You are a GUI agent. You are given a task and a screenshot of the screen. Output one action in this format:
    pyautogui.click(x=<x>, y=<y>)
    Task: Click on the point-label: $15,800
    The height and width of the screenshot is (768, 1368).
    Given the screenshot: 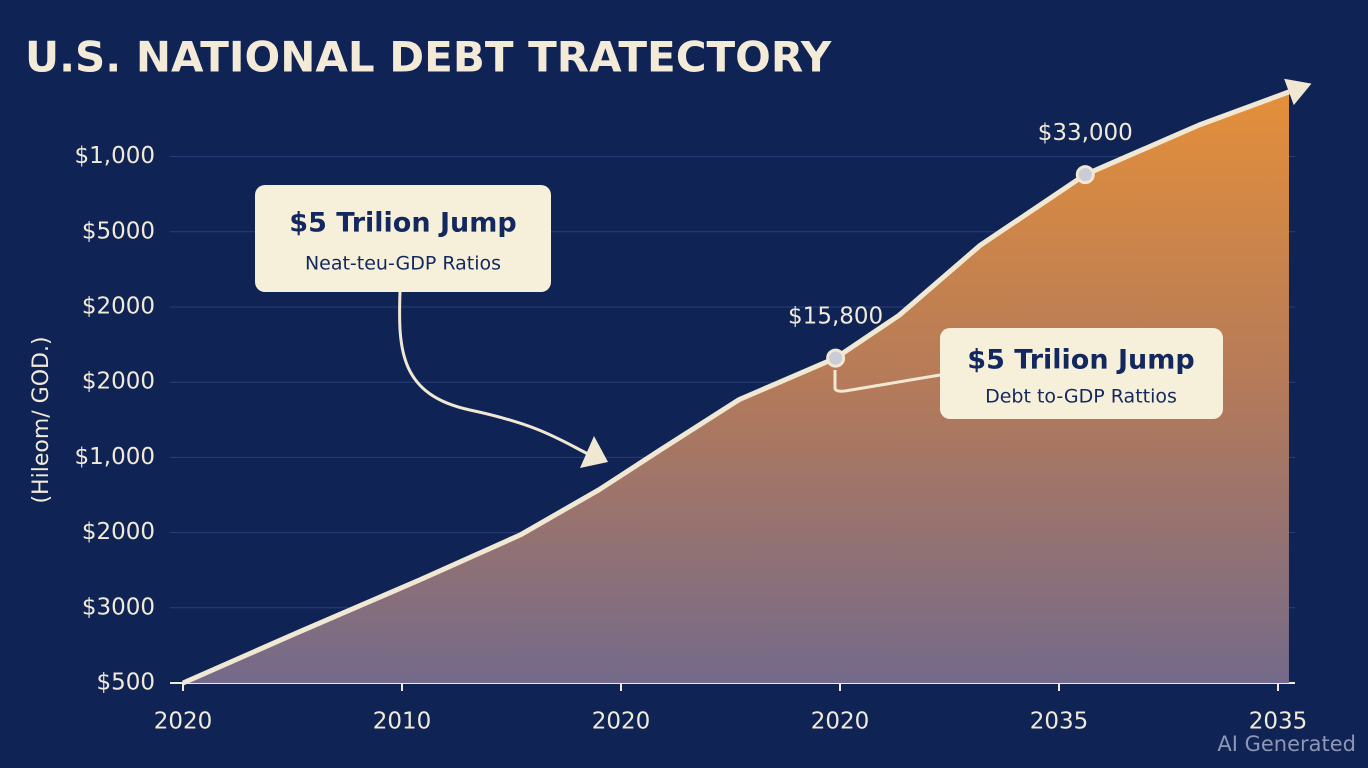 What is the action you would take?
    pyautogui.click(x=835, y=317)
    